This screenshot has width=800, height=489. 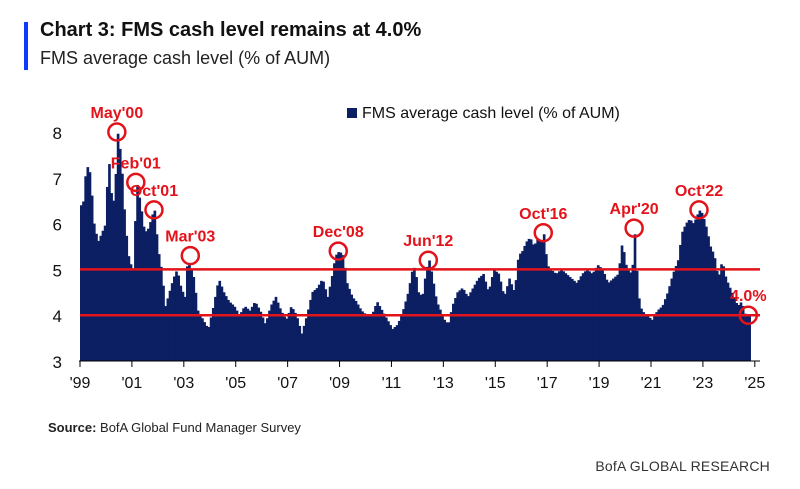 What do you see at coordinates (185, 58) in the screenshot?
I see `chart-subtitle: FMS average cash level (% of AUM)` at bounding box center [185, 58].